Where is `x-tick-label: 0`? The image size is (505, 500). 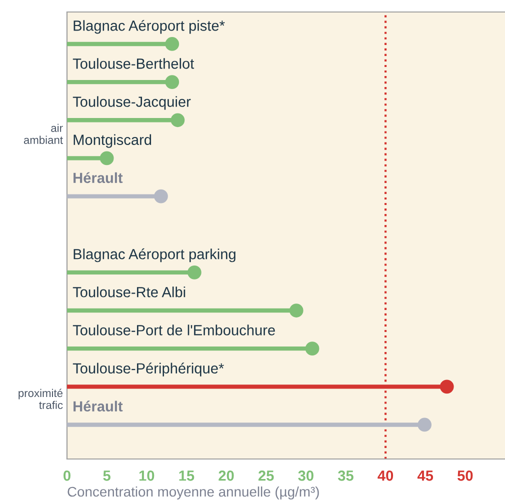 x-tick-label: 0 is located at coordinates (67, 475).